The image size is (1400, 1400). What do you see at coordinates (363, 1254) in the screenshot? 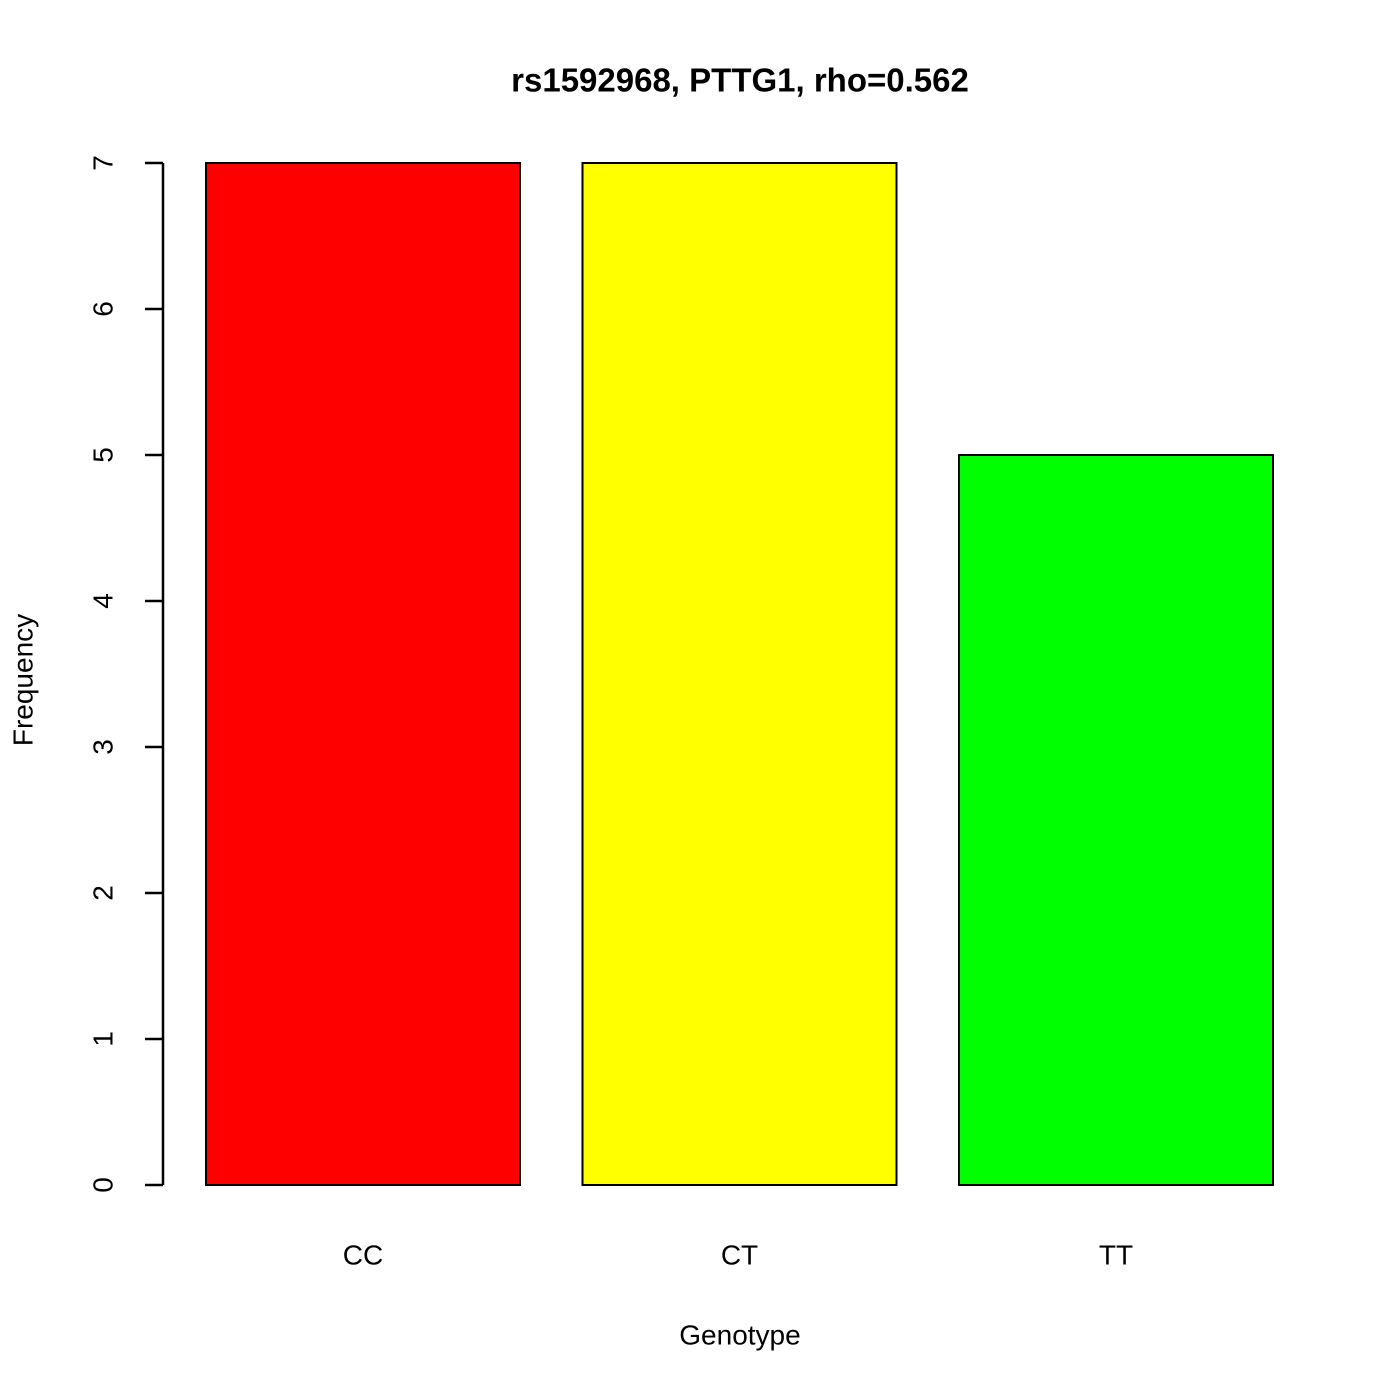
I see `x-tick-label: CC` at bounding box center [363, 1254].